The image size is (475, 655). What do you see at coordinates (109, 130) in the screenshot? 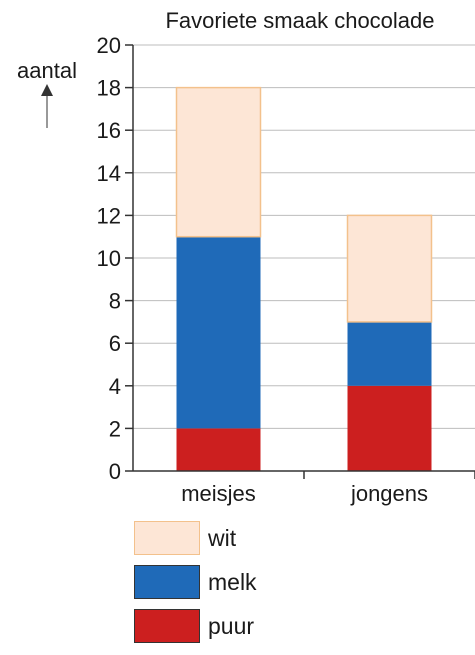
I see `y-tick-label: 16` at bounding box center [109, 130].